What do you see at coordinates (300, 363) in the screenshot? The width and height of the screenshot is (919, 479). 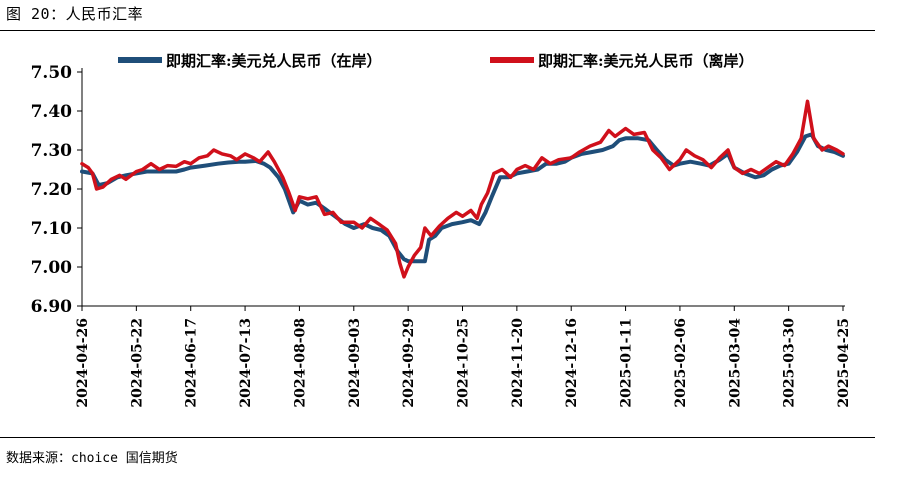 I see `x-tick-label: 2024-08-08` at bounding box center [300, 363].